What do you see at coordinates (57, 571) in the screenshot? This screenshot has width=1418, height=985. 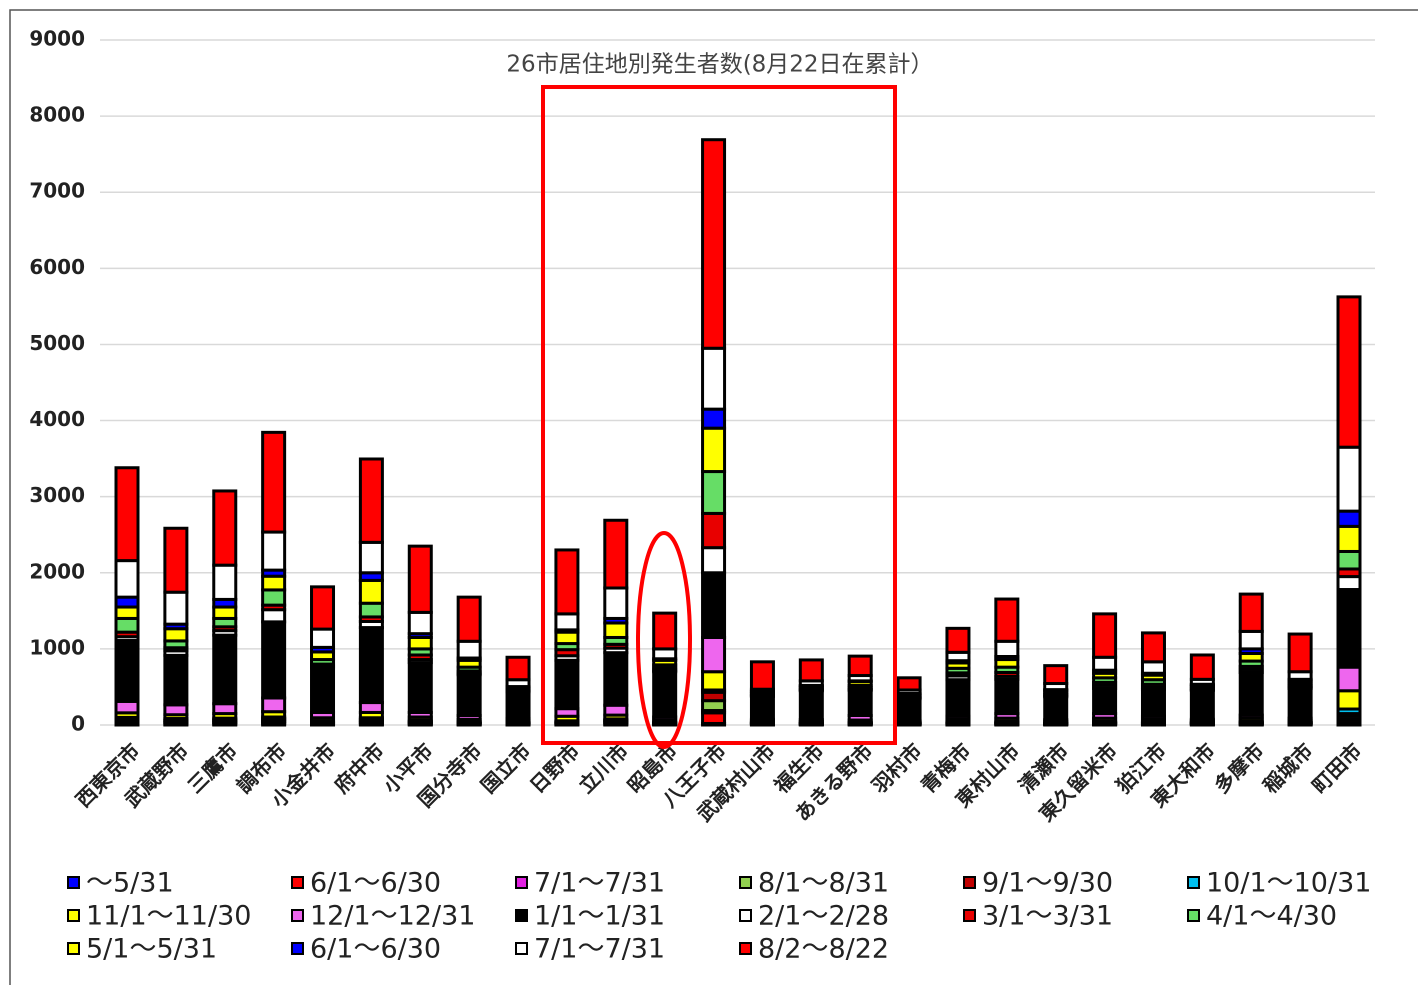 I see `y-tick-label: 2000` at bounding box center [57, 571].